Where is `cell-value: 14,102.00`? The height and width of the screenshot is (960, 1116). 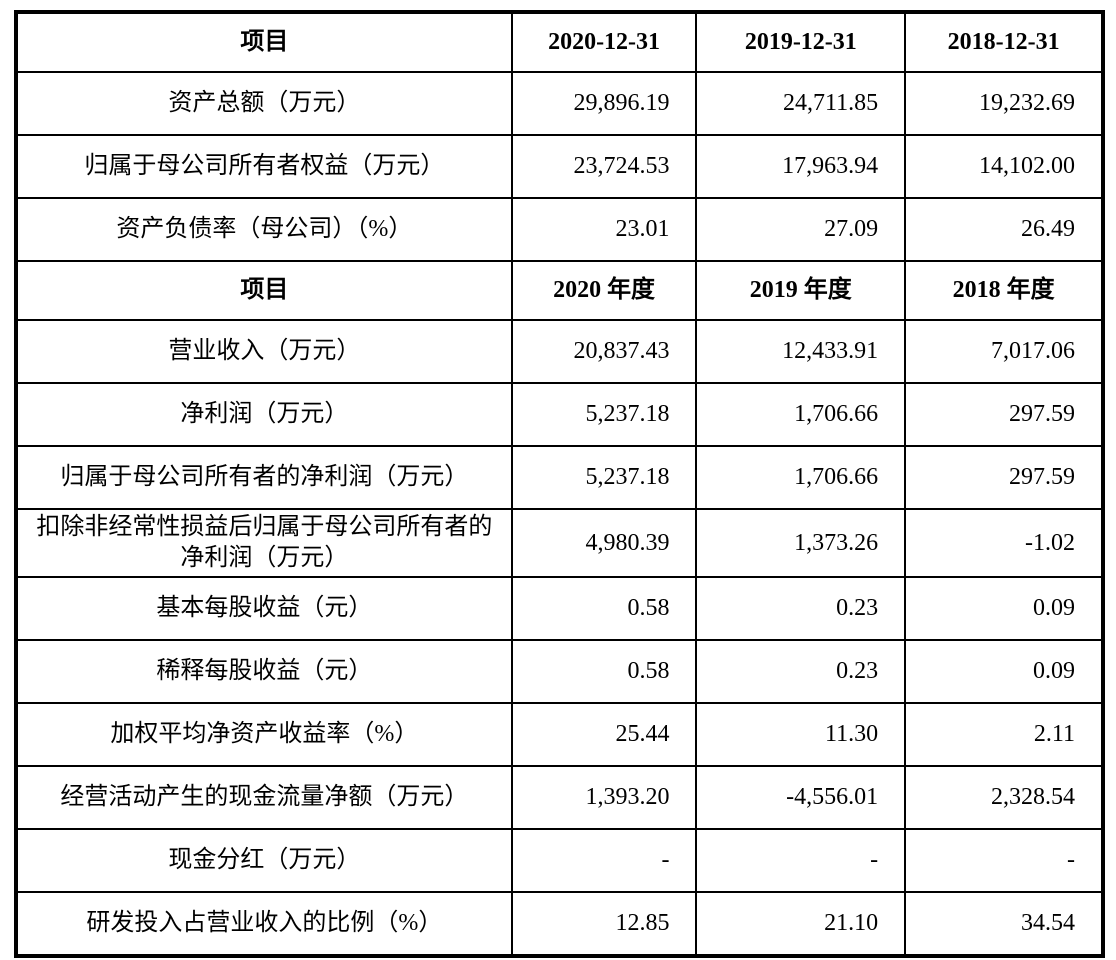 cell-value: 14,102.00 is located at coordinates (1004, 166).